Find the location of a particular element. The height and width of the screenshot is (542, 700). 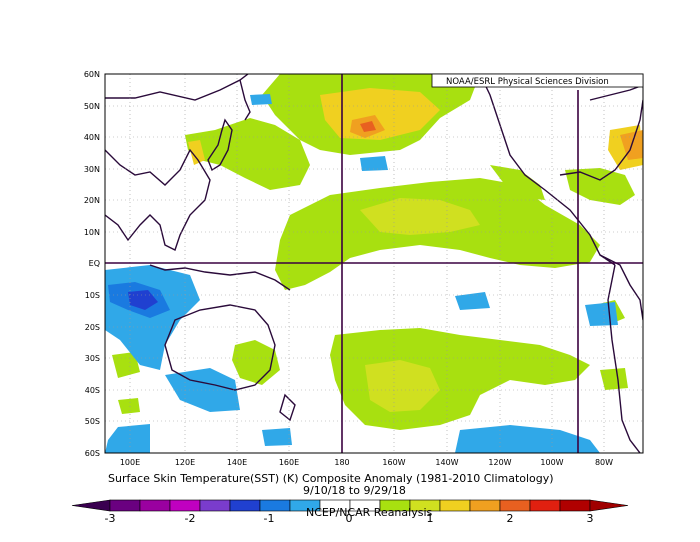

lat-label: 30N is located at coordinates (92, 169).